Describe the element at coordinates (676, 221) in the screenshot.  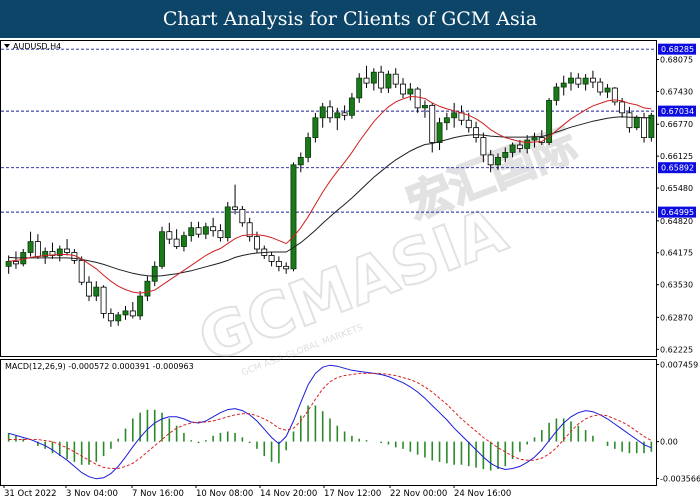
I see `price-axis-tick-label: 0.64820` at that location.